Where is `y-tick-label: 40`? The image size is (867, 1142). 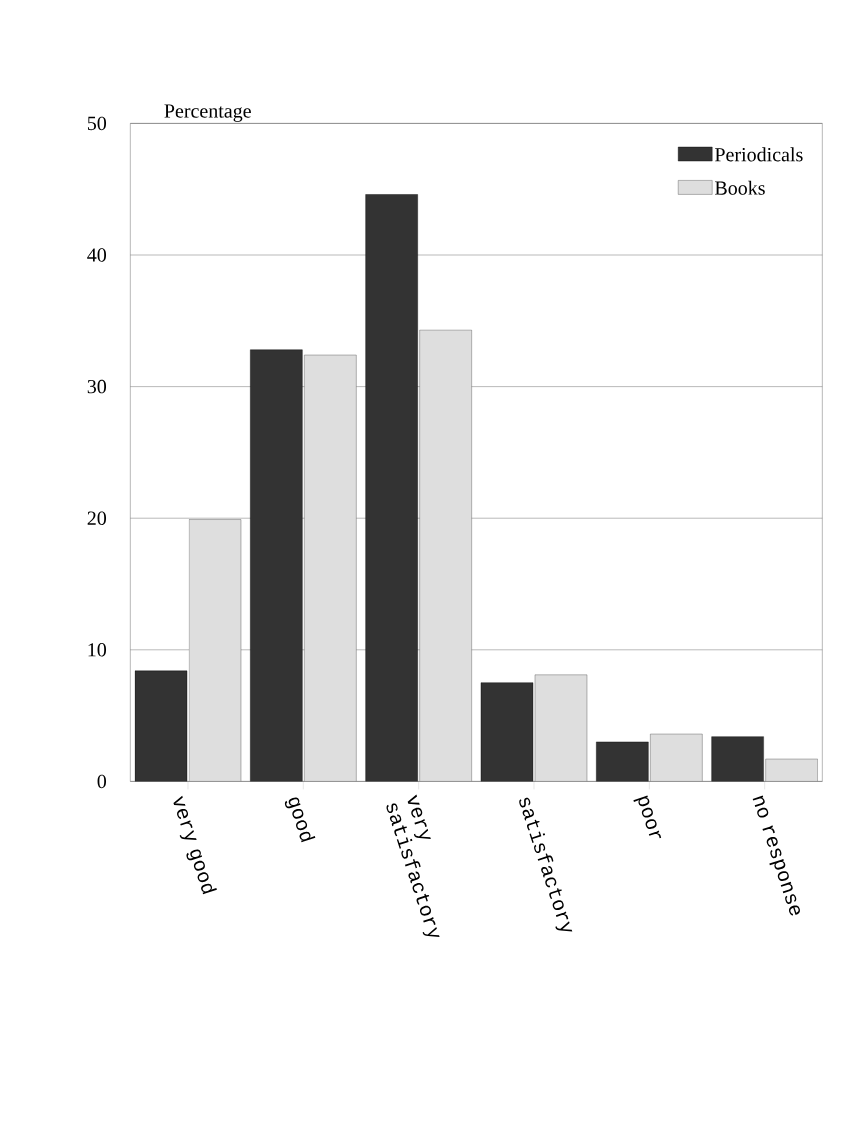
y-tick-label: 40 is located at coordinates (97, 255).